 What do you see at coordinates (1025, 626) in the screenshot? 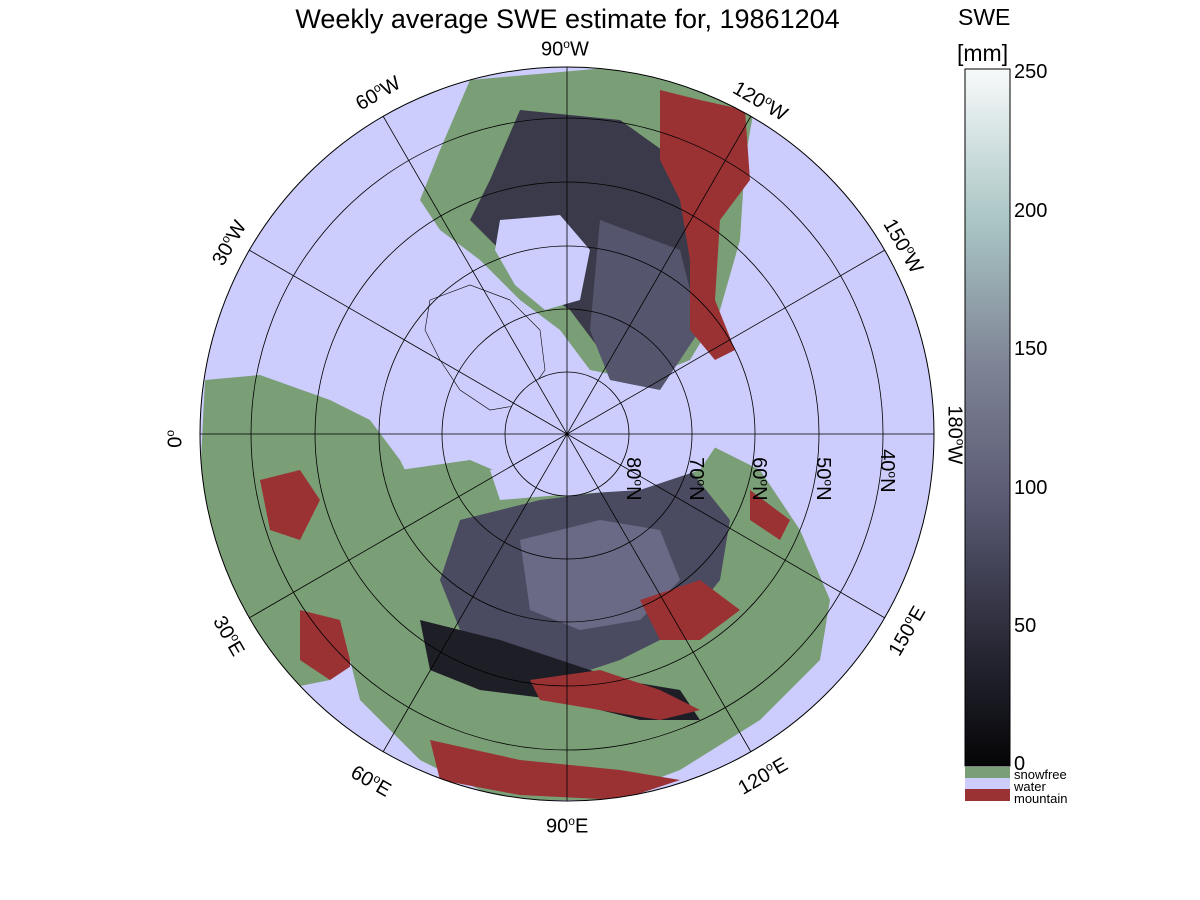
I see `colorbar-tick-50: 50` at bounding box center [1025, 626].